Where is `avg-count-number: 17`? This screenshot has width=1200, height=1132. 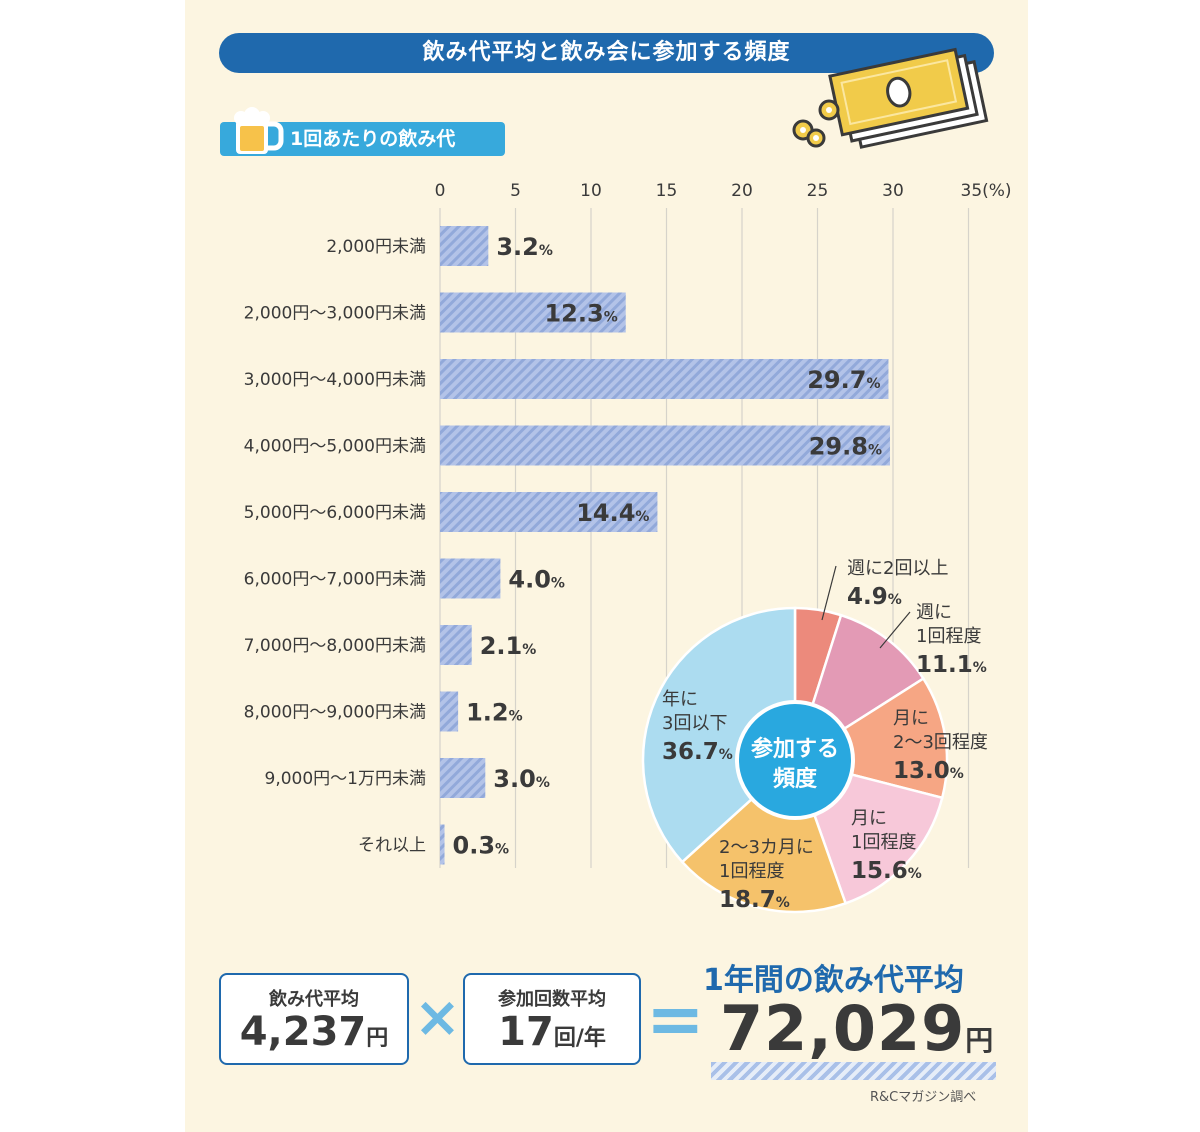
avg-count-number: 17 is located at coordinates (526, 1032).